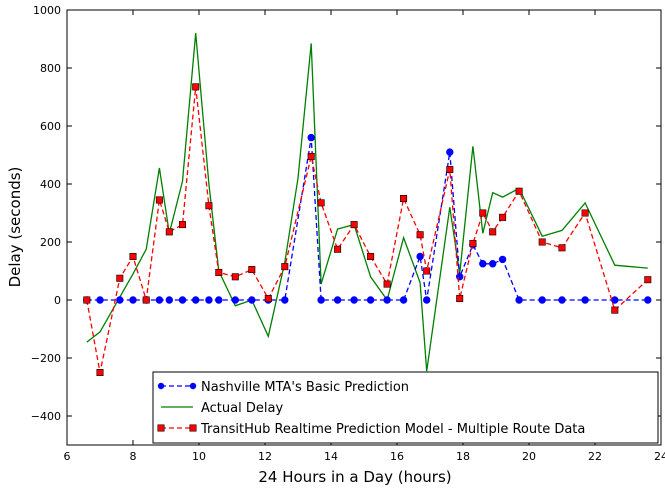  What do you see at coordinates (15, 227) in the screenshot?
I see `y-axis-label: Delay (seconds)` at bounding box center [15, 227].